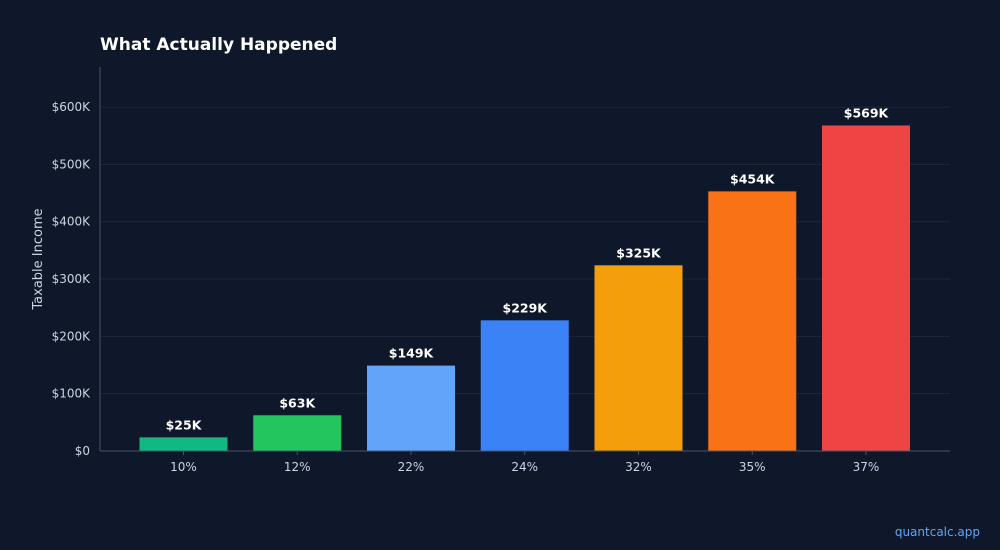 This screenshot has height=550, width=1000. Describe the element at coordinates (72, 107) in the screenshot. I see `y-tick-label: $600K` at that location.